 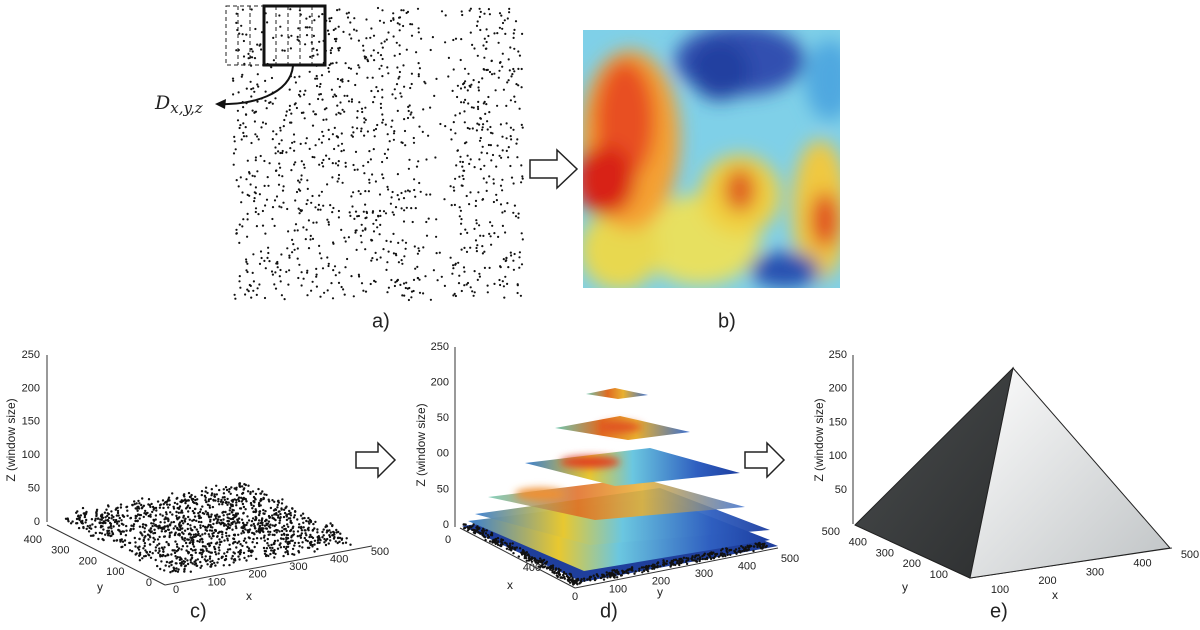 I want to click on tick-label: 0, so click(x=446, y=525).